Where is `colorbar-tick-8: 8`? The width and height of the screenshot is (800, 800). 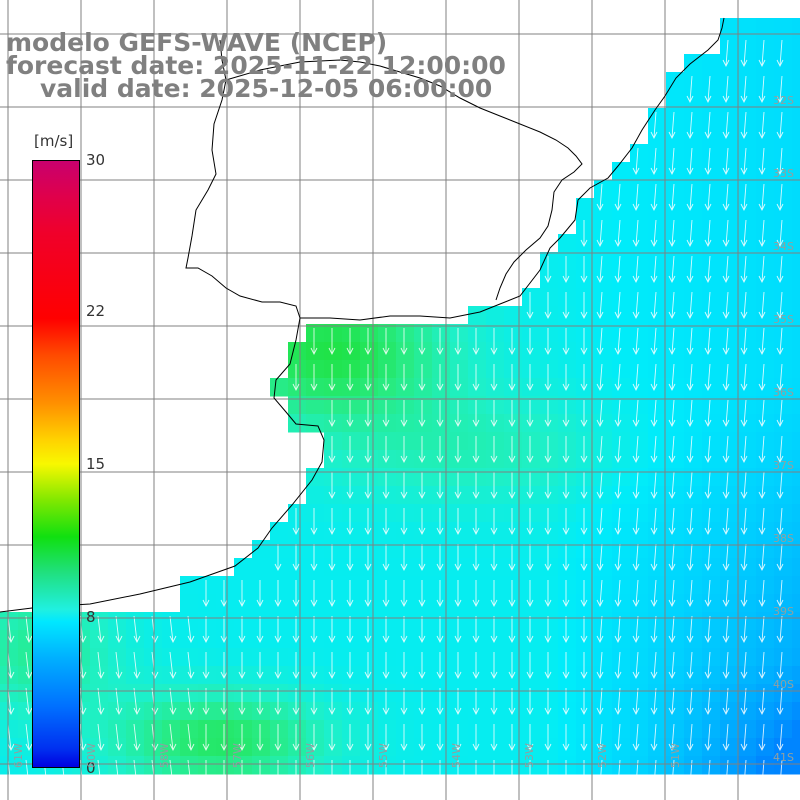
colorbar-tick-8: 8 is located at coordinates (91, 617).